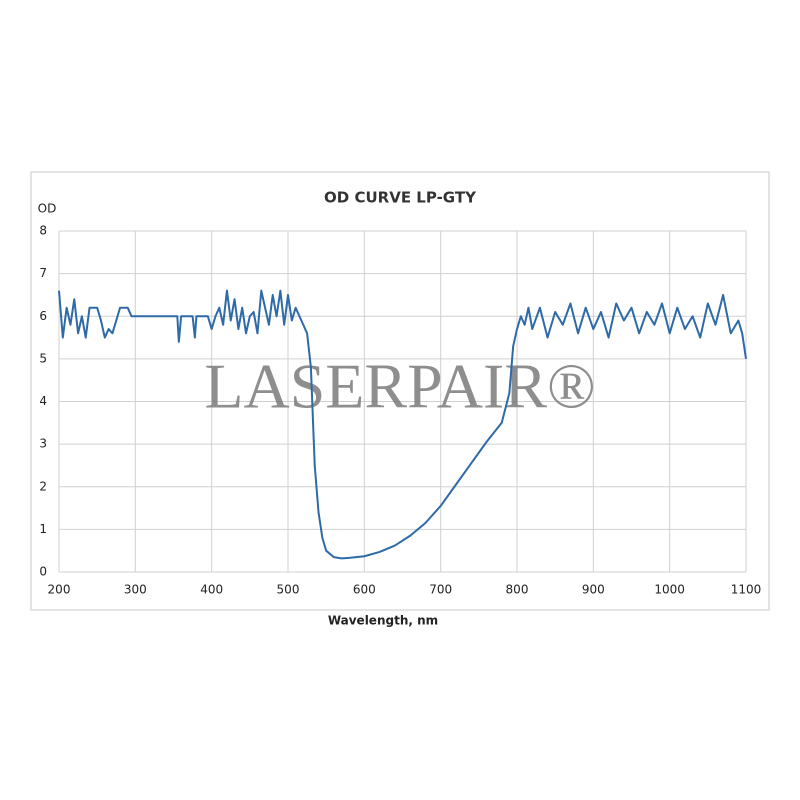 This screenshot has height=800, width=800. What do you see at coordinates (288, 590) in the screenshot?
I see `x-tick-label: 500` at bounding box center [288, 590].